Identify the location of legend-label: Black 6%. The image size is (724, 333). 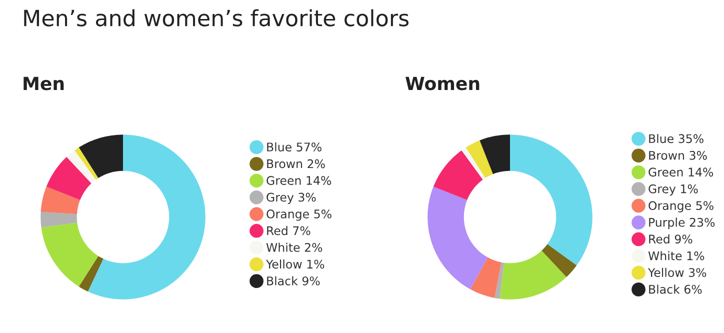
(675, 289).